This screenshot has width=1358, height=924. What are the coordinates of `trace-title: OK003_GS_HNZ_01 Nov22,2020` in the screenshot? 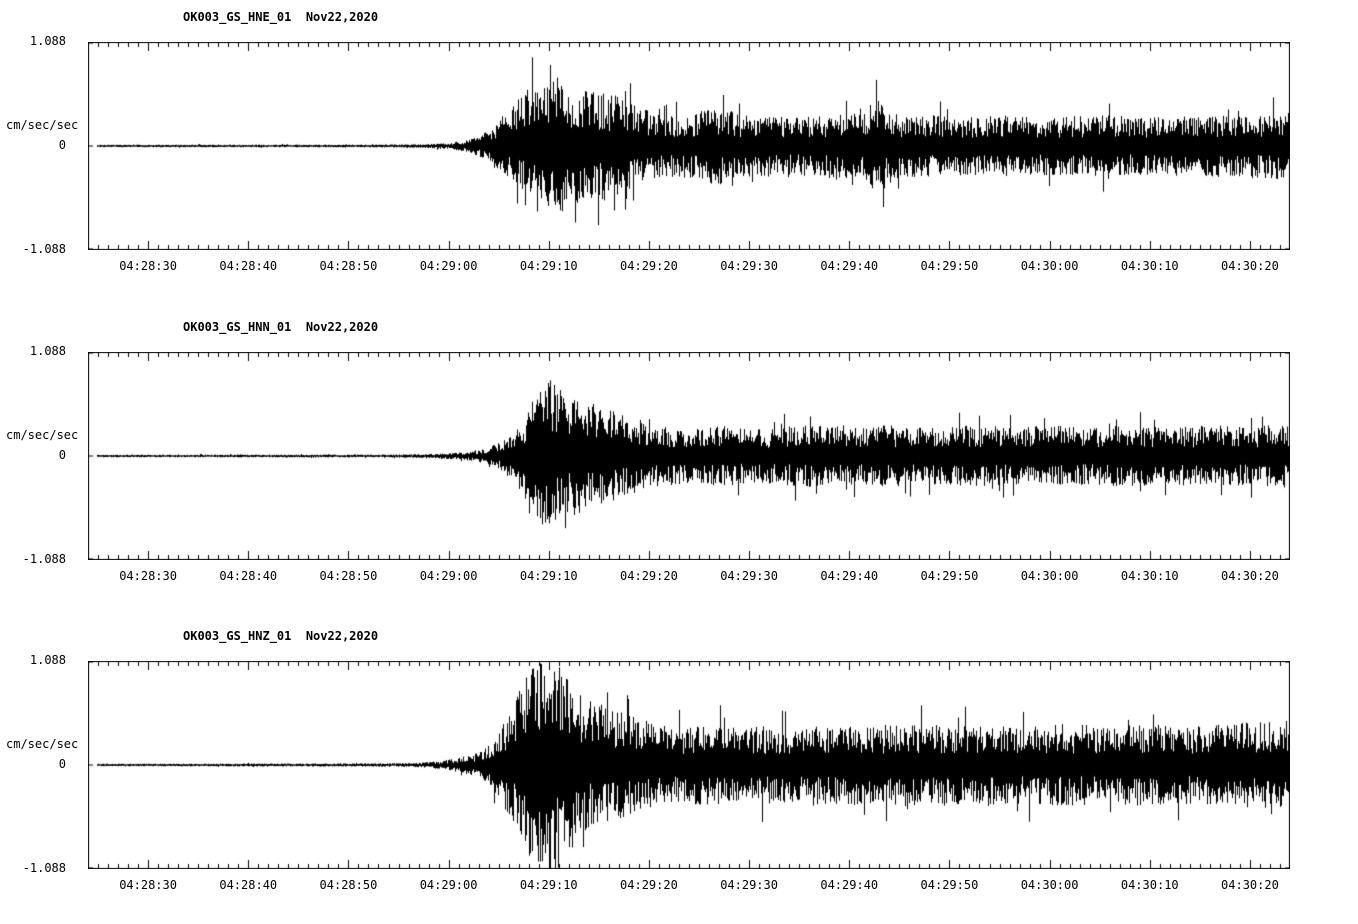 It's located at (281, 636).